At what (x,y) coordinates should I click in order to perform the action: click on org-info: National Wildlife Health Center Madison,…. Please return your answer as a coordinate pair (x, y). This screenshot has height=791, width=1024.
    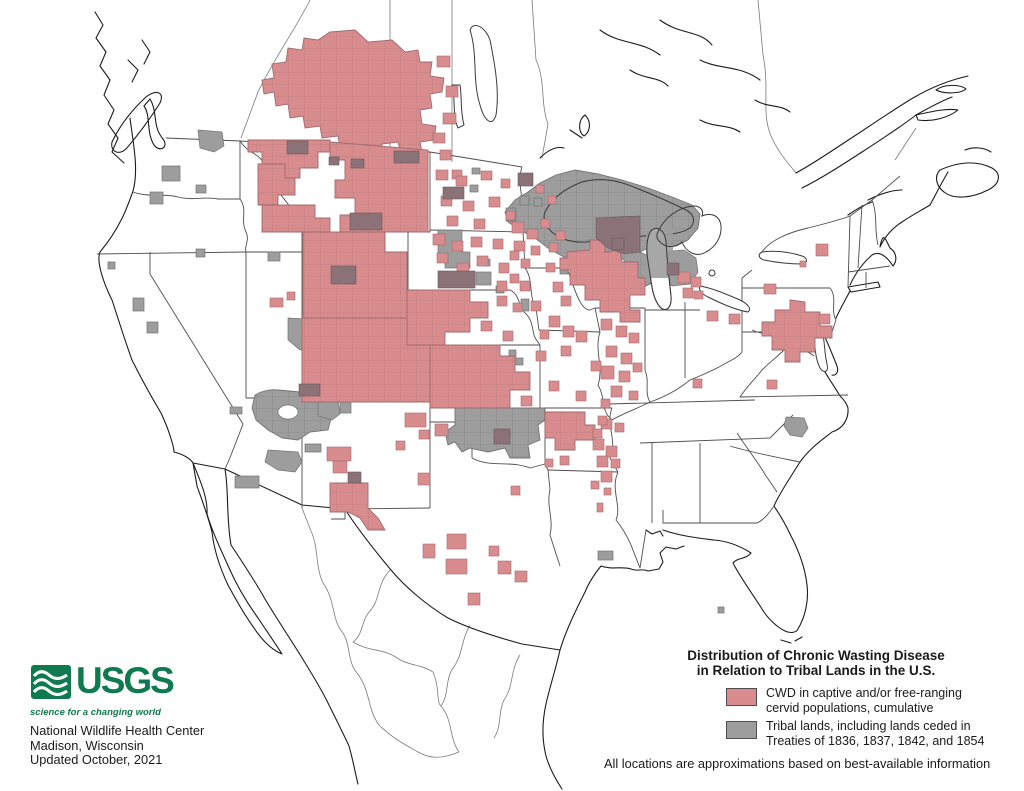
    Looking at the image, I should click on (117, 745).